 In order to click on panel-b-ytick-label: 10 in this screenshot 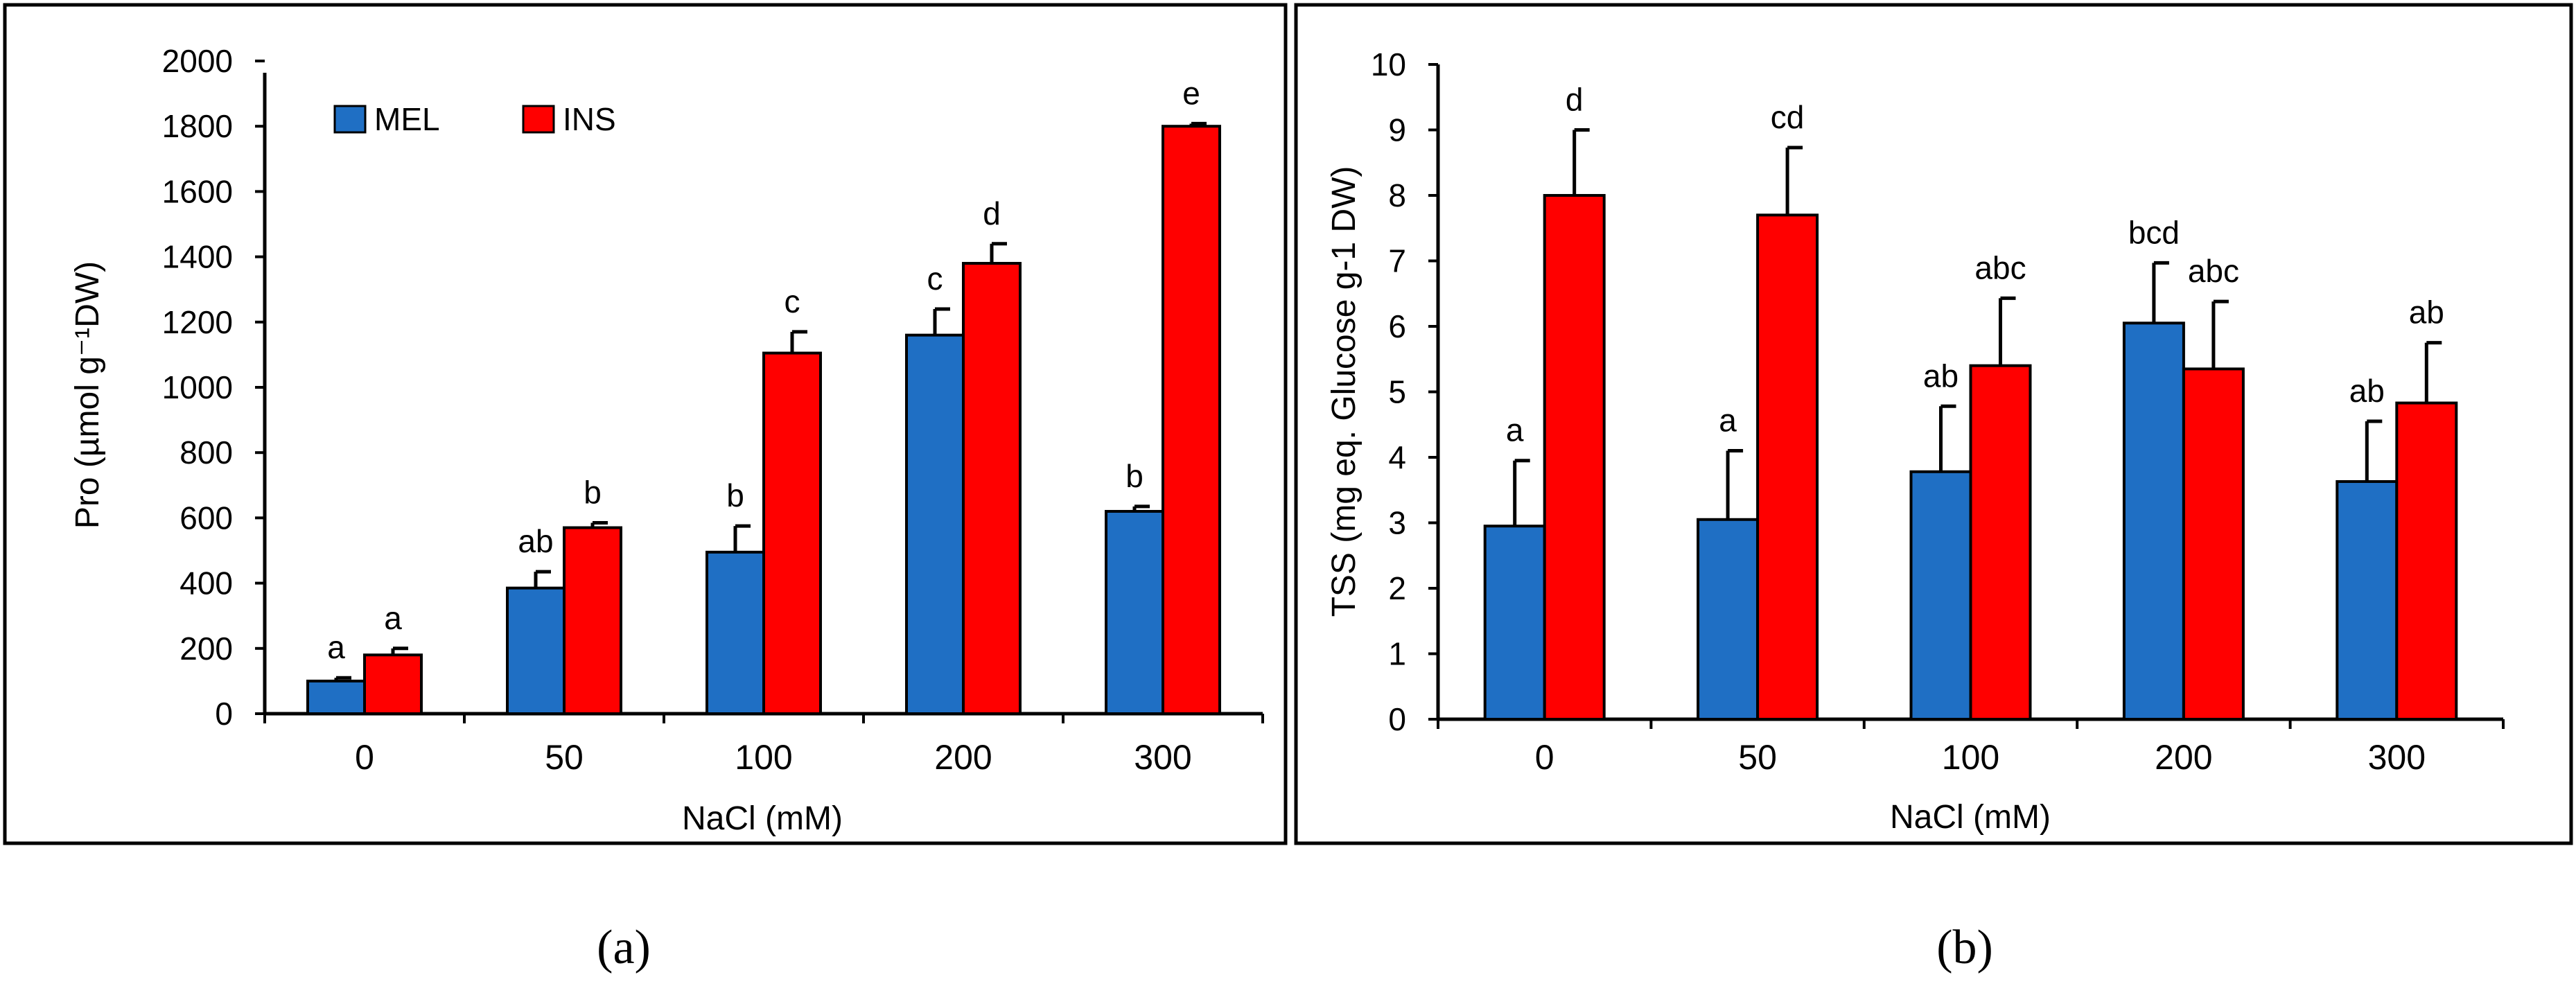, I will do `click(1388, 64)`.